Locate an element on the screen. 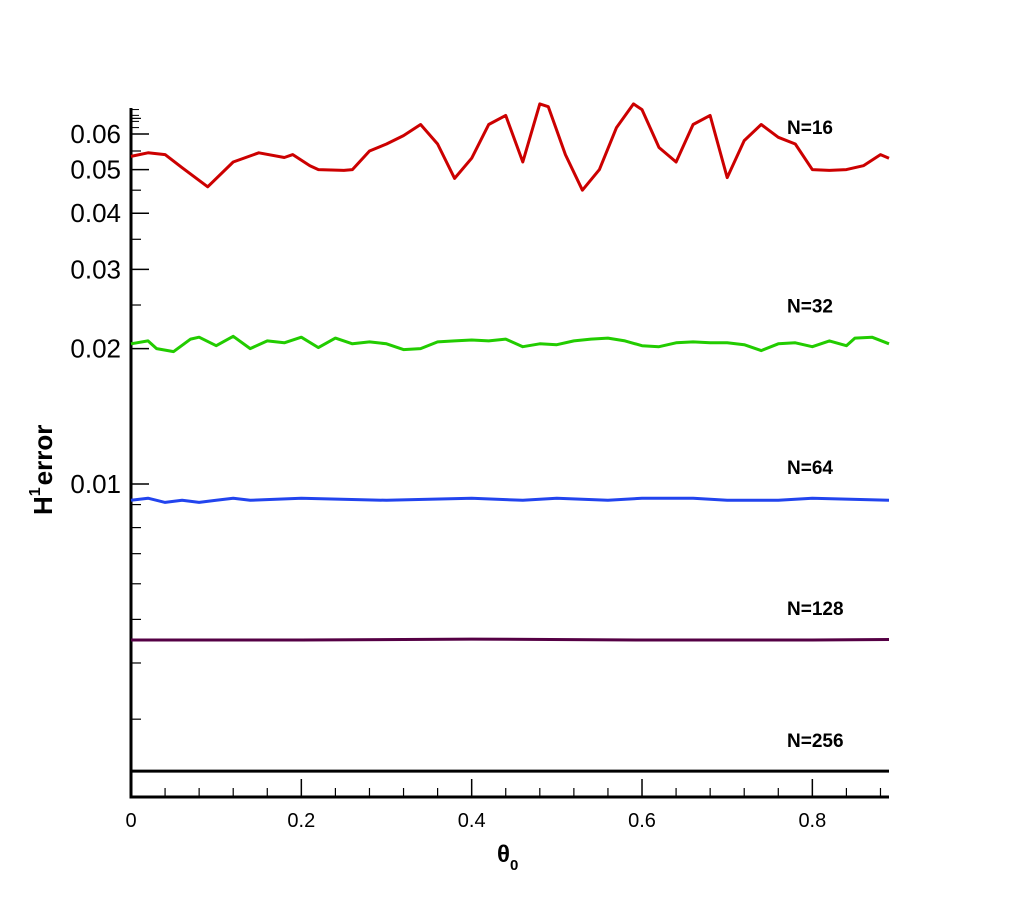 This screenshot has height=900, width=1012. y-axis-title-sup: 1 is located at coordinates (35, 491).